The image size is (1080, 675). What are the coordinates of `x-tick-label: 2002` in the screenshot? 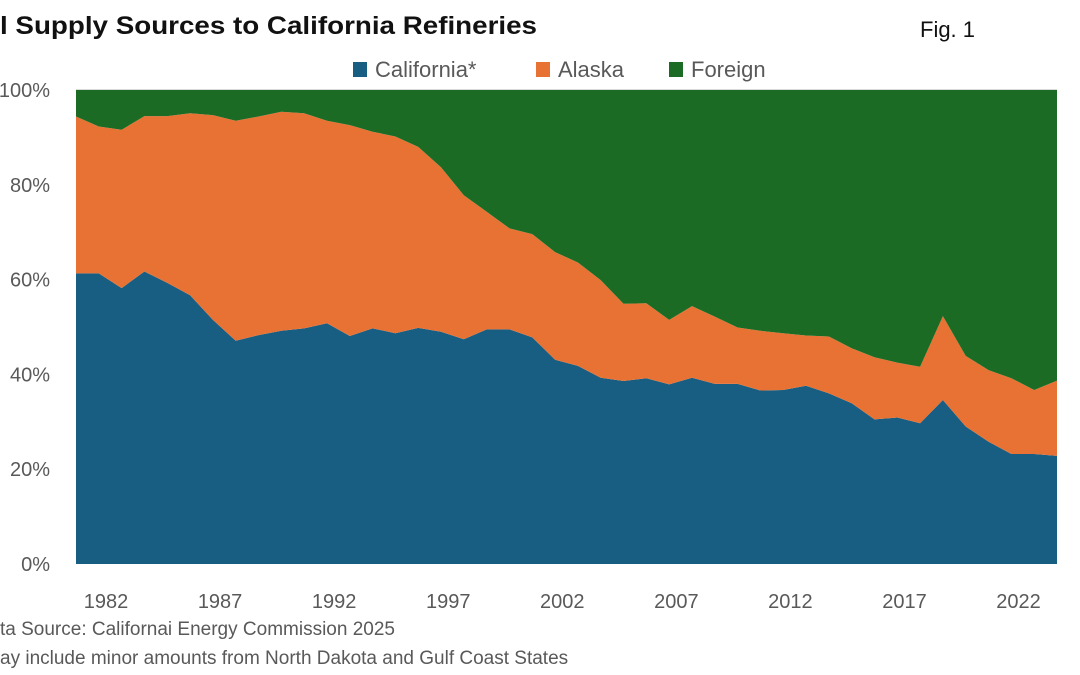 It's located at (562, 602).